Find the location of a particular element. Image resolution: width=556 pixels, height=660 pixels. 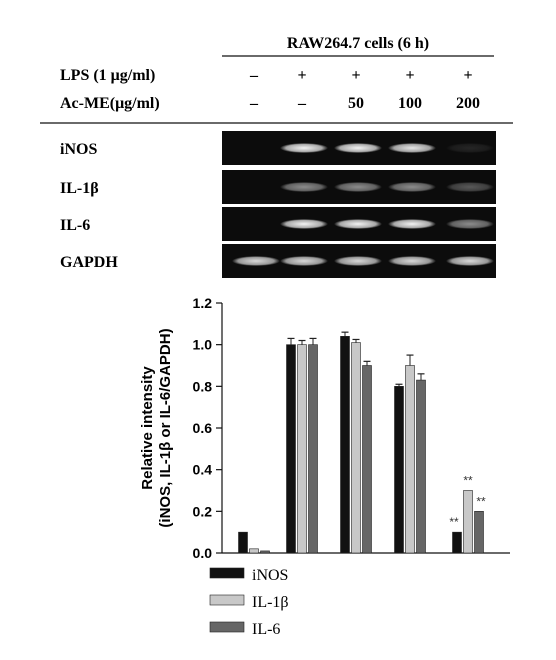

y-axis-label: Relative intensity is located at coordinates (147, 428).